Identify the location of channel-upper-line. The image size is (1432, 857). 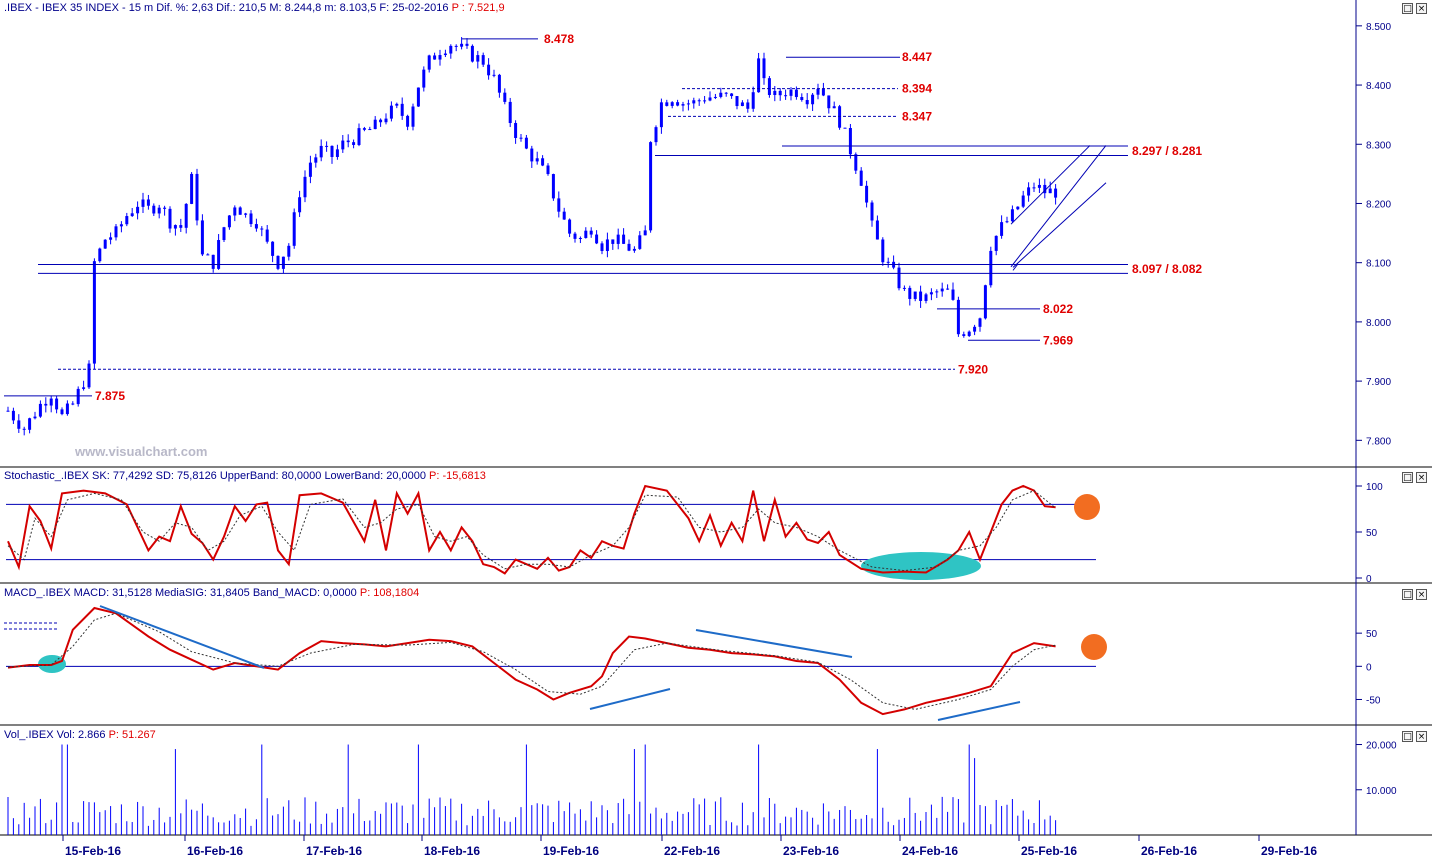
(1058, 206).